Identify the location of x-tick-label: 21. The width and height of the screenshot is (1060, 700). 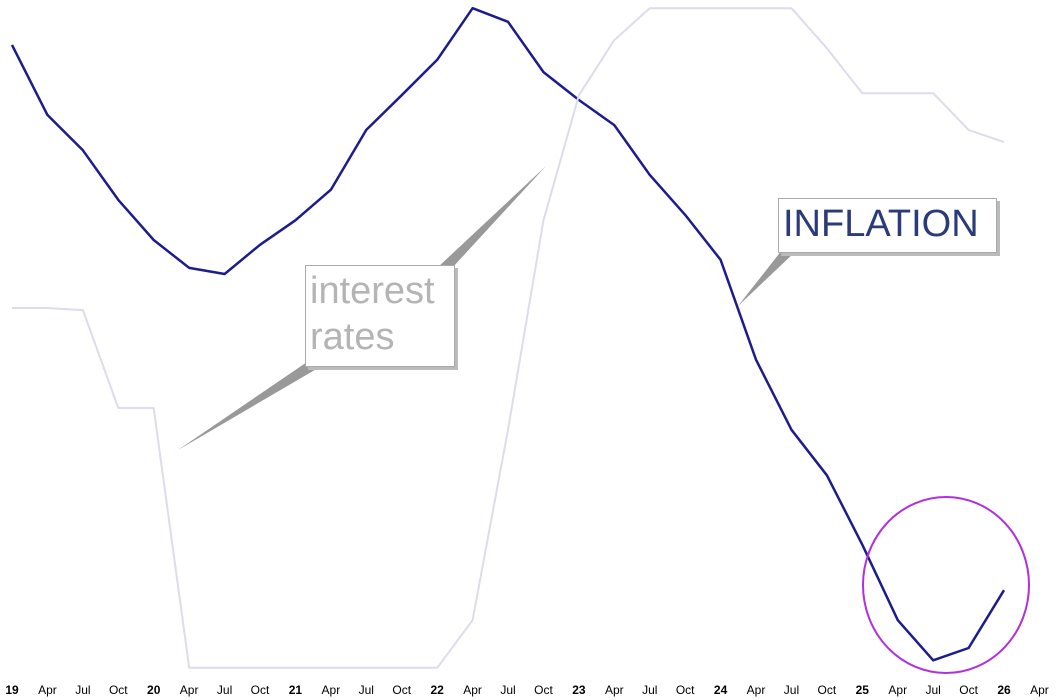
(296, 690).